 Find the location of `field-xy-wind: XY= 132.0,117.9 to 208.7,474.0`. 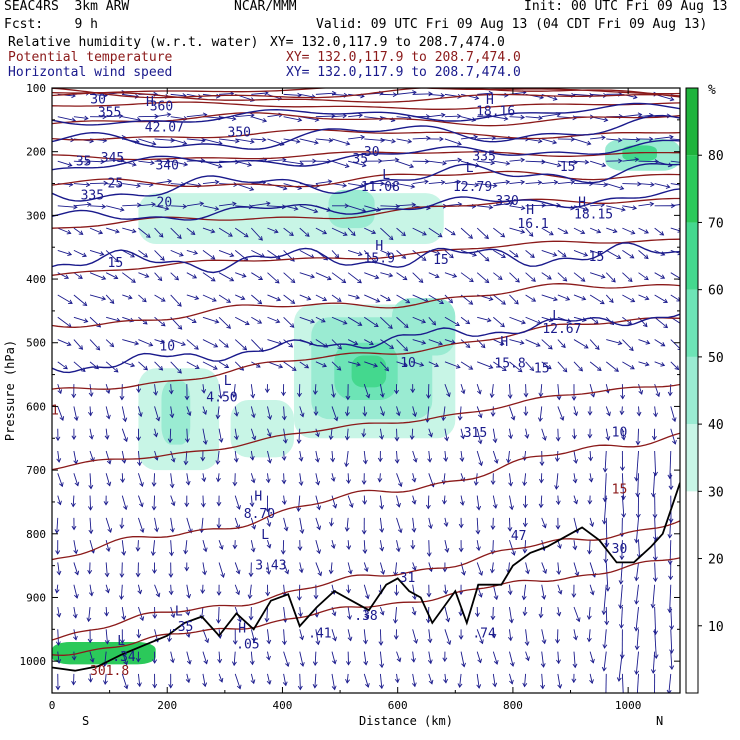

field-xy-wind: XY= 132.0,117.9 to 208.7,474.0 is located at coordinates (403, 72).